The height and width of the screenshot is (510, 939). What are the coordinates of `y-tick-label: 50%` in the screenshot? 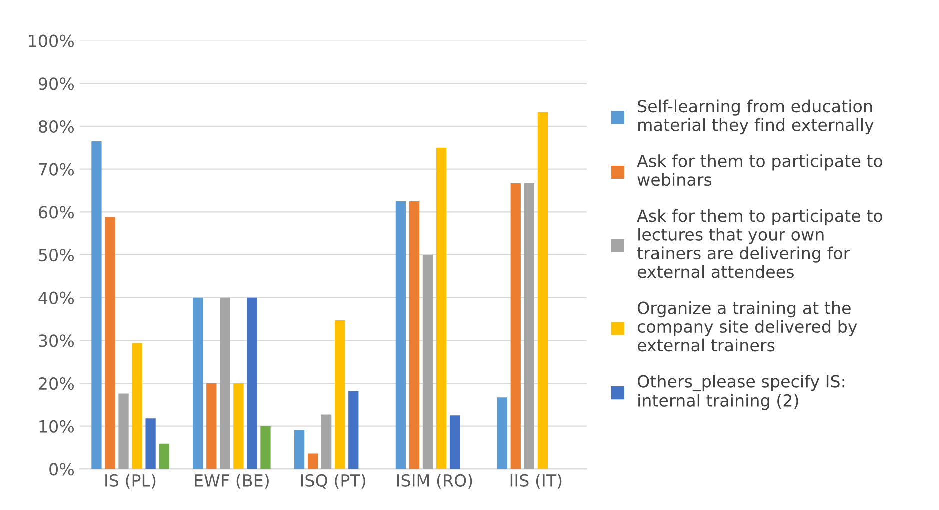 It's located at (56, 255).